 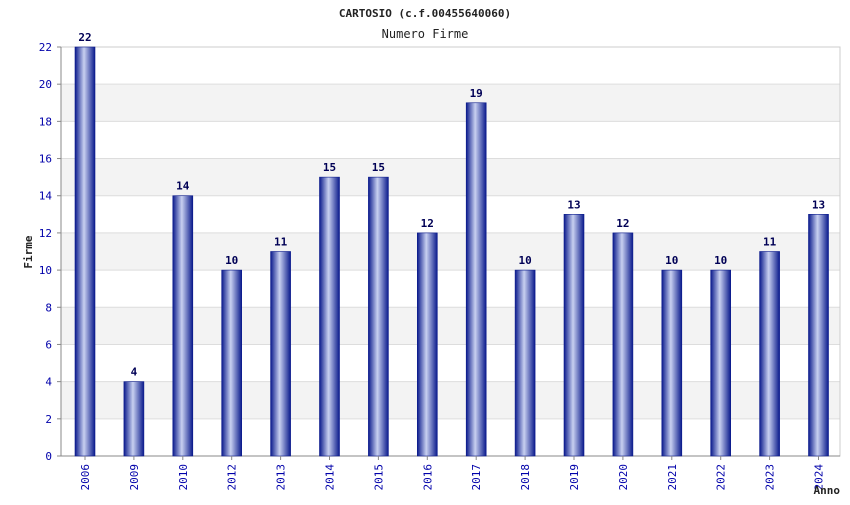 I want to click on y-tick-label: 20, so click(x=45, y=84).